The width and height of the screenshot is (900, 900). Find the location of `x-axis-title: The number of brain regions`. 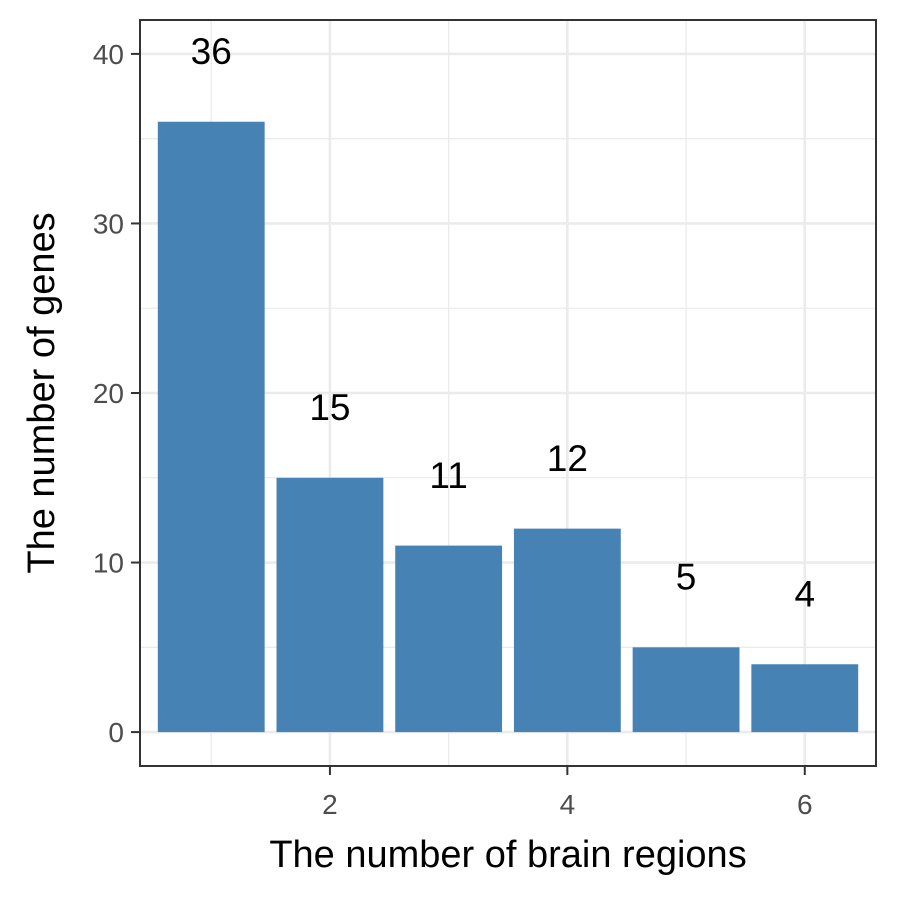

x-axis-title: The number of brain regions is located at coordinates (507, 855).